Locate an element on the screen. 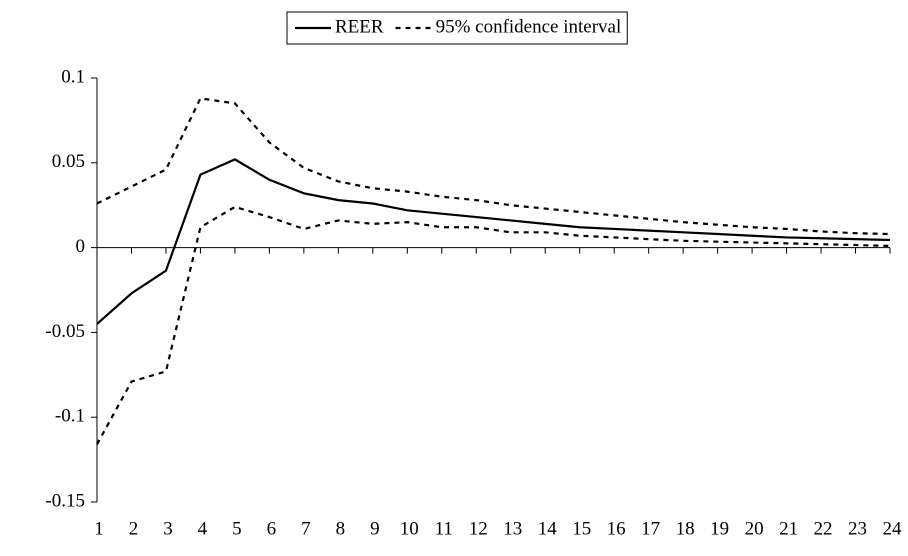  legend-label: REER is located at coordinates (359, 26).